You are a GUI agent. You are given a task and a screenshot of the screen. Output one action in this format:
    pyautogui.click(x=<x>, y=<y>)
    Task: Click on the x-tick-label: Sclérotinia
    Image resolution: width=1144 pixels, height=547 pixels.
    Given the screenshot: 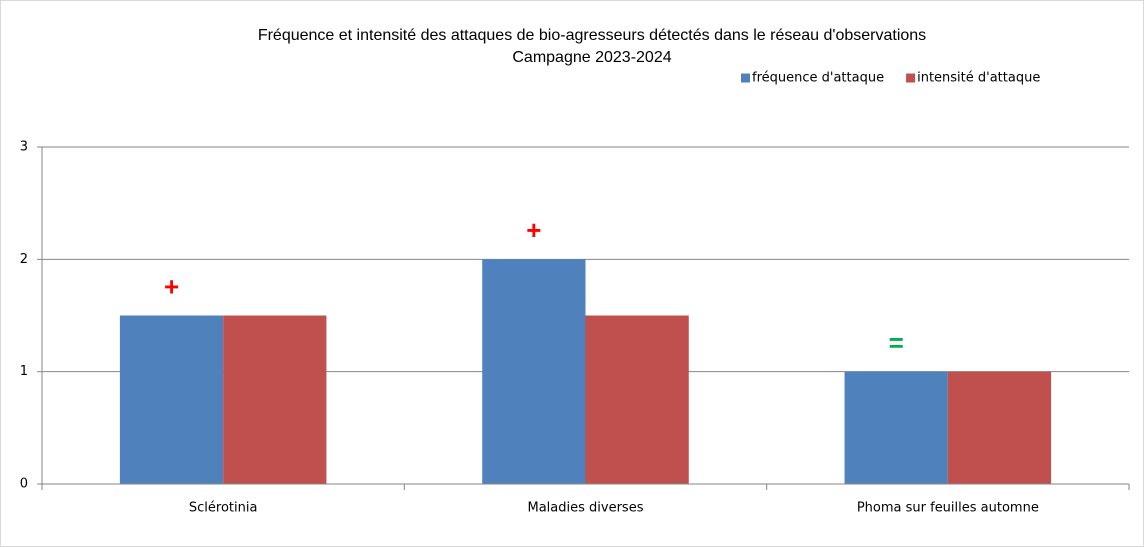 What is the action you would take?
    pyautogui.click(x=223, y=508)
    